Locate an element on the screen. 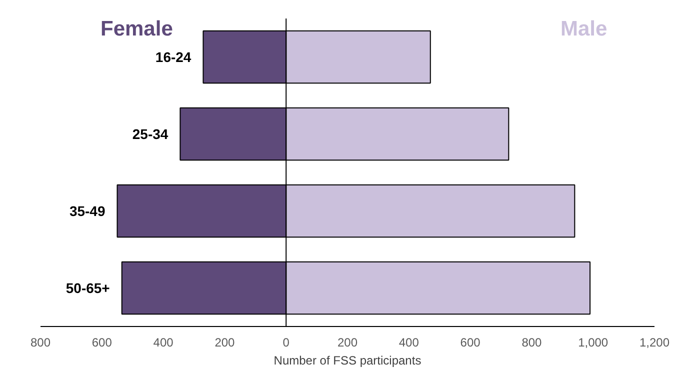  x-tick-label: 0 is located at coordinates (286, 343).